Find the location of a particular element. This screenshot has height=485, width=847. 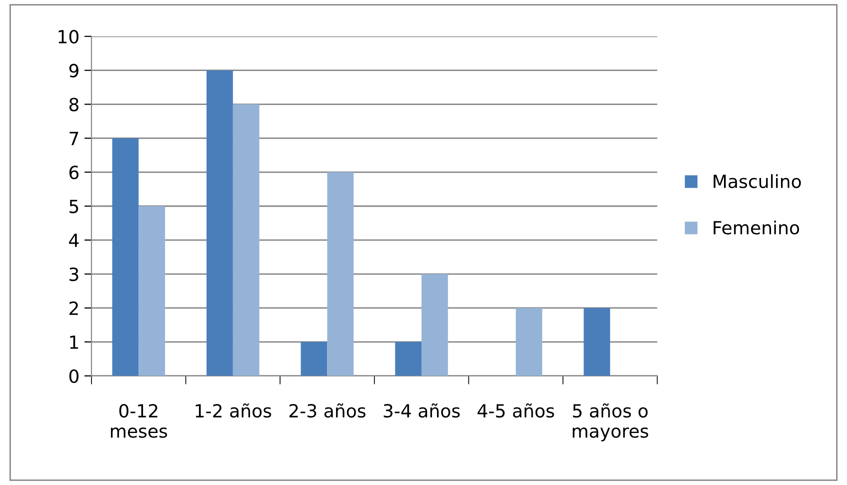

y-tick-label: 6 is located at coordinates (74, 173).